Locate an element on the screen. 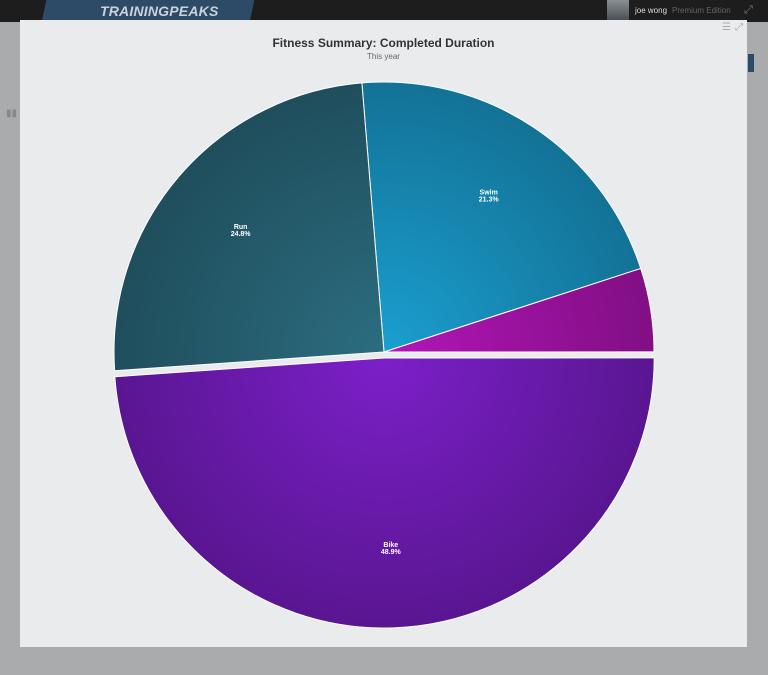 Image resolution: width=768 pixels, height=675 pixels. top-bar: TRAININGPEAKS joe wong Premium Edition ⤢ is located at coordinates (384, 11).